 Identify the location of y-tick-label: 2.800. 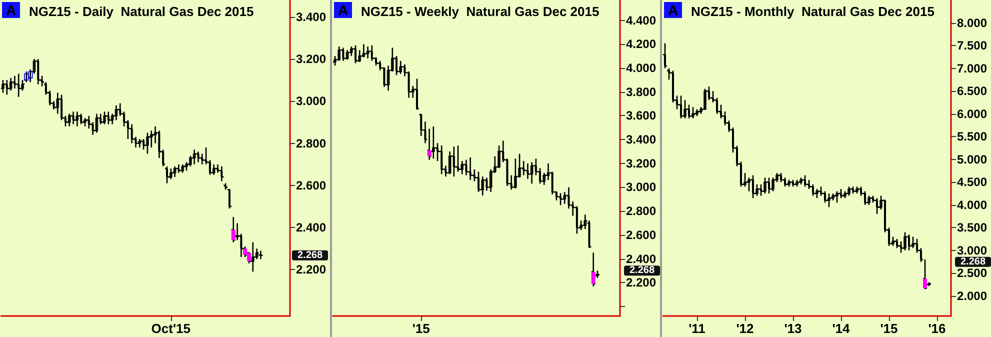
(311, 143).